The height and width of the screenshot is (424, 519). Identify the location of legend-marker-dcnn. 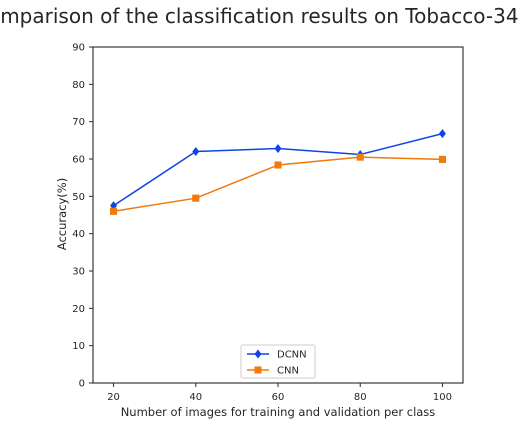
(258, 354).